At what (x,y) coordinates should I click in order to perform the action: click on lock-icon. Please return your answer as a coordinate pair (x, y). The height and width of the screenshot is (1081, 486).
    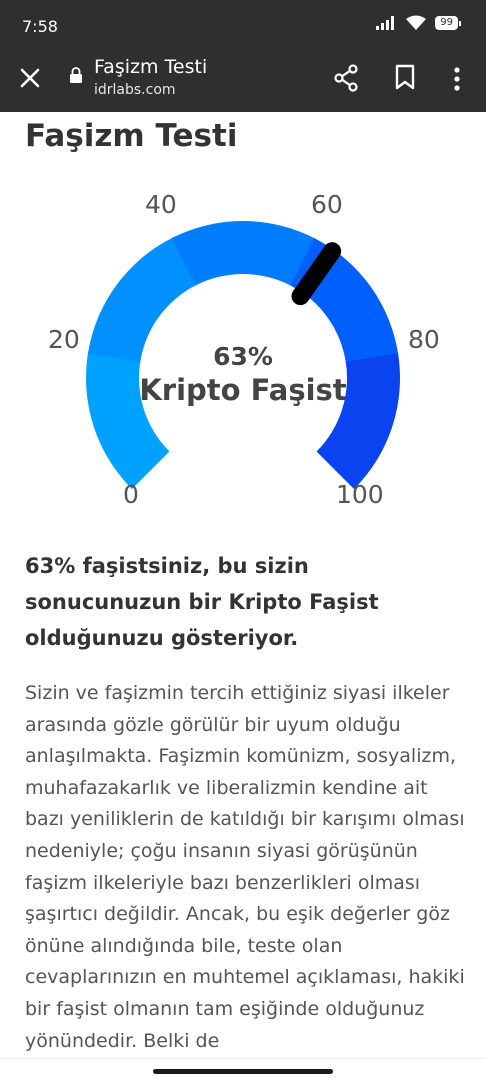
    Looking at the image, I should click on (76, 75).